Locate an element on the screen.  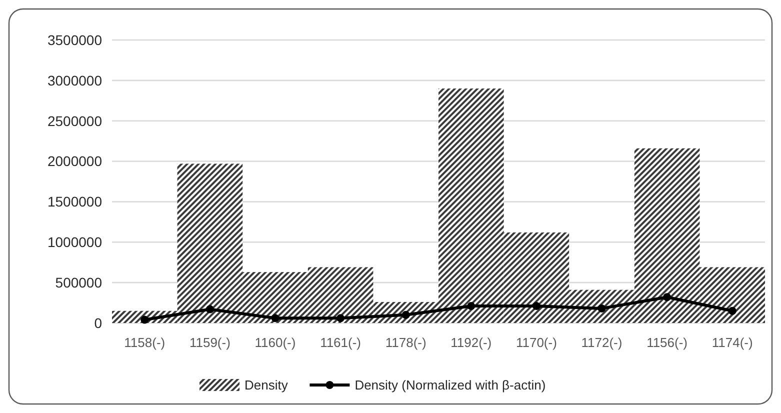
y-tick-label: 2000000 is located at coordinates (74, 161).